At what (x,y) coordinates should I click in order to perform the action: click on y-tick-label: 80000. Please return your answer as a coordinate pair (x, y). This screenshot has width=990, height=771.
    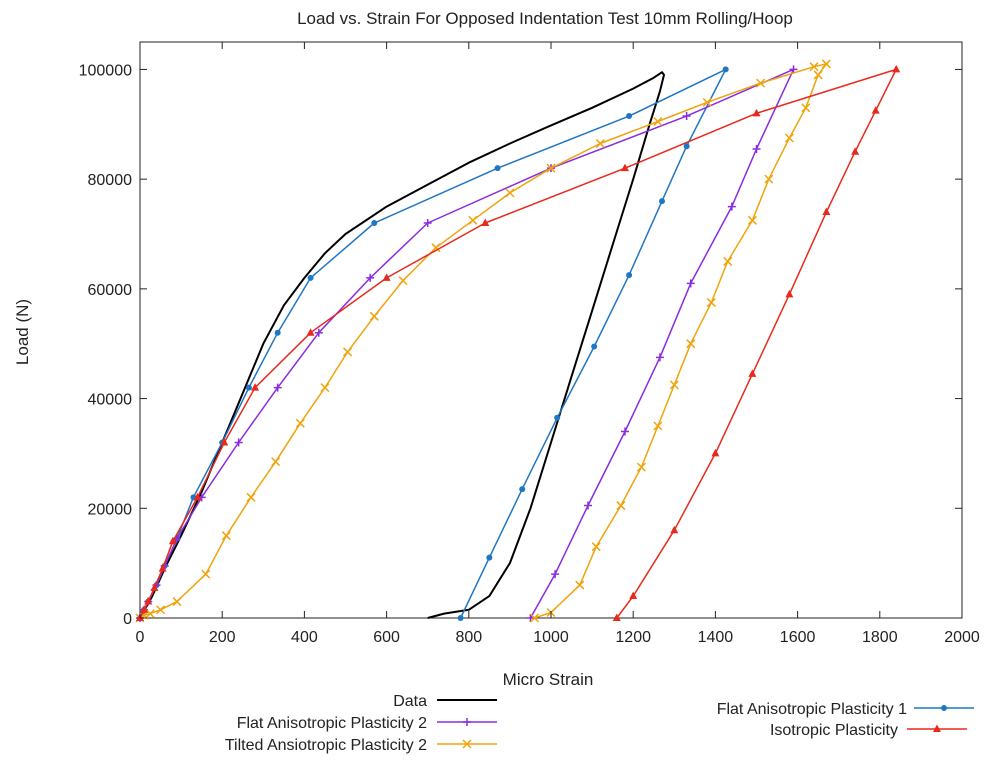
    Looking at the image, I should click on (110, 180).